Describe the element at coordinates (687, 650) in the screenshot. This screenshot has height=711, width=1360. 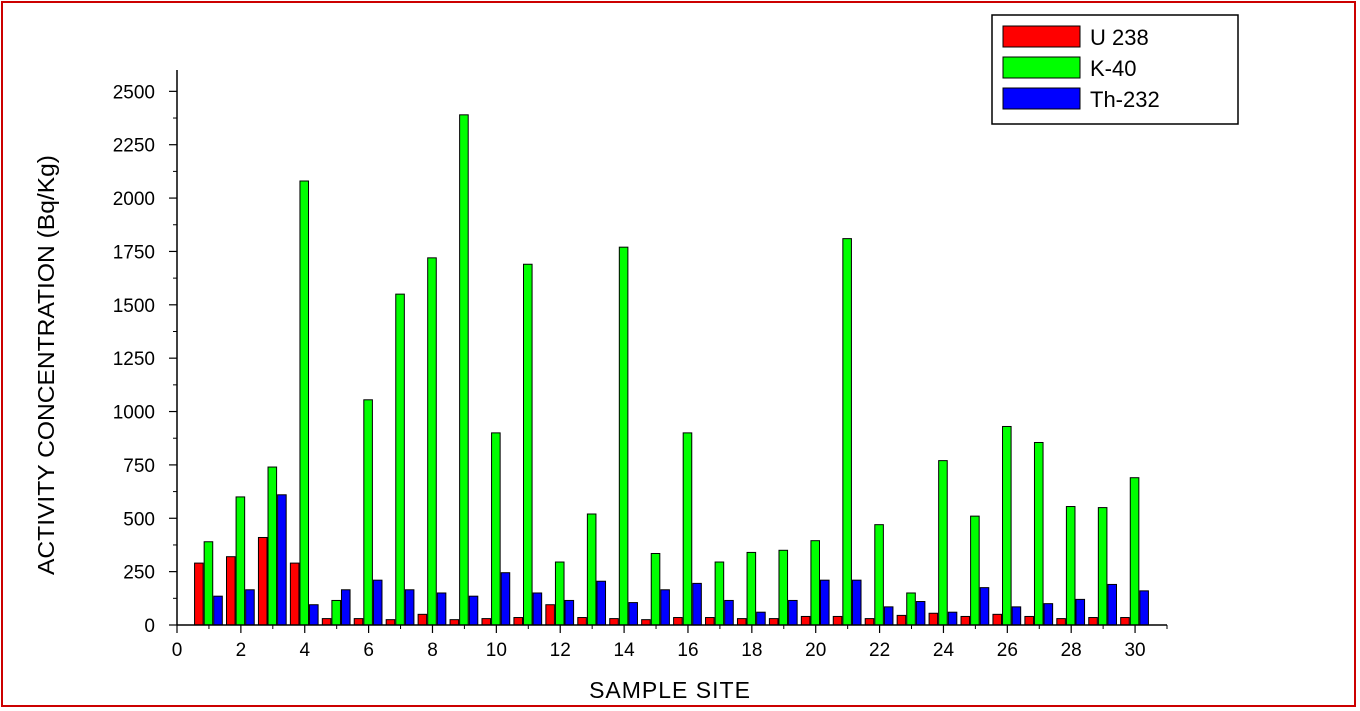
I see `x-tick-label: 16` at that location.